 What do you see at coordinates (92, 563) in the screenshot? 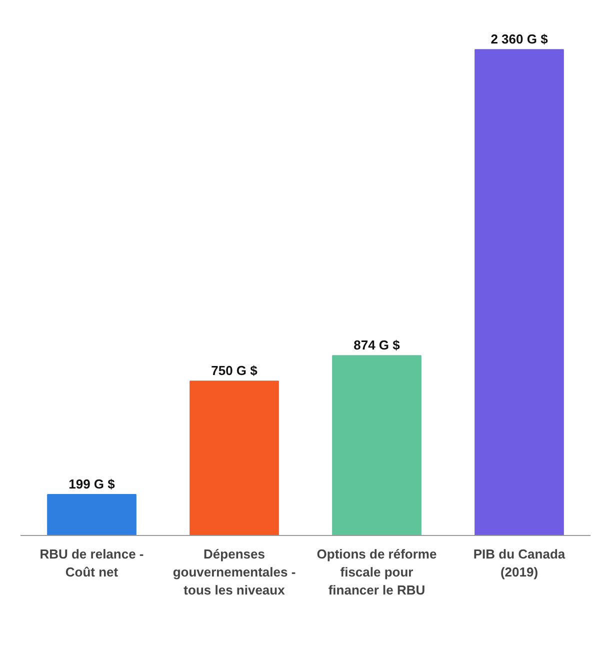
I see `x-tick-label: RBU de relance - Coût net` at bounding box center [92, 563].